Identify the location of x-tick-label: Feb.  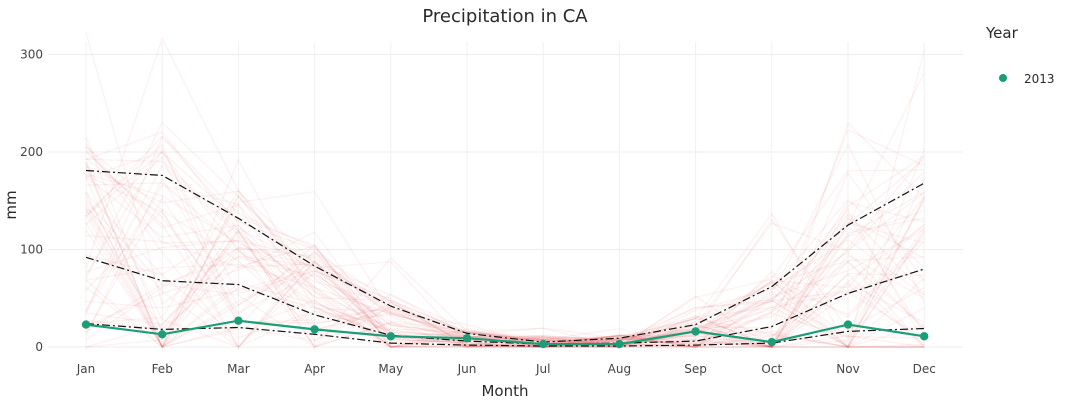
(162, 369).